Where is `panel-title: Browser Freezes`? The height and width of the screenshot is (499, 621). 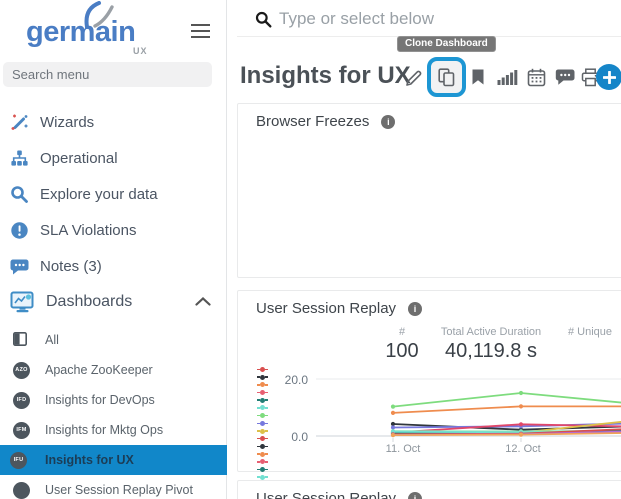
panel-title: Browser Freezes is located at coordinates (313, 121).